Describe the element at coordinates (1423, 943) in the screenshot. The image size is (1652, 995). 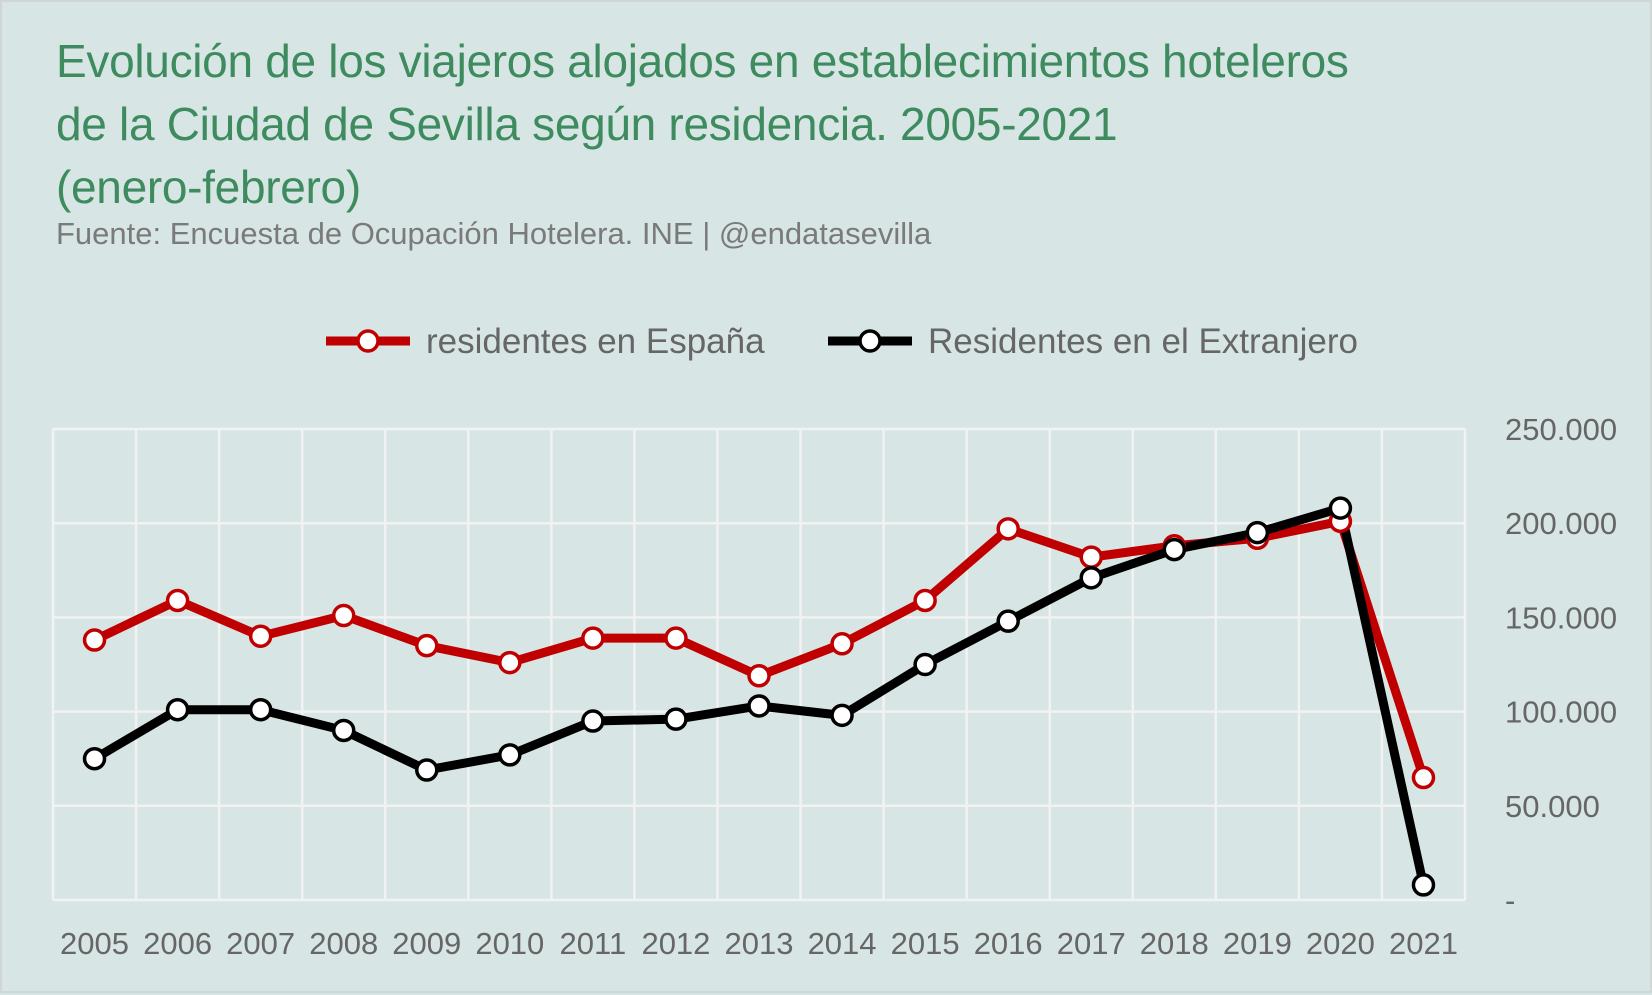
I see `x-tick-label: 2021` at that location.